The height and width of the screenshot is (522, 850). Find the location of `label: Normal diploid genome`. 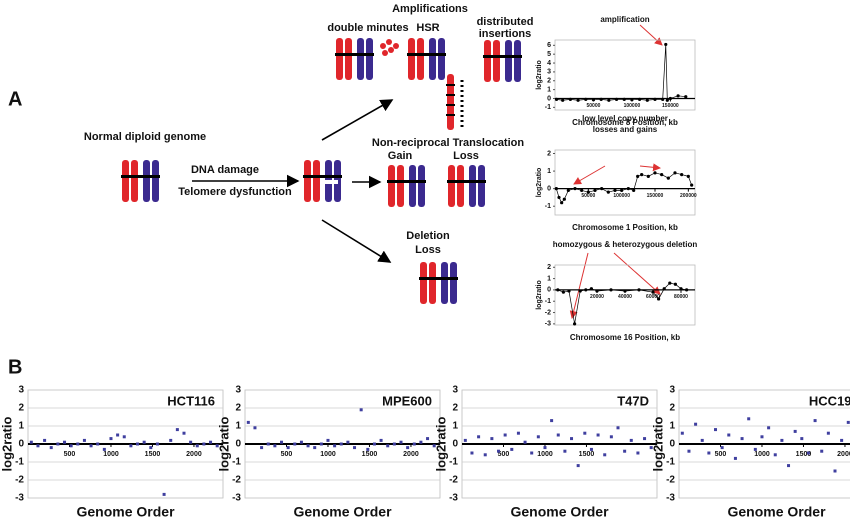

label: Normal diploid genome is located at coordinates (145, 137).